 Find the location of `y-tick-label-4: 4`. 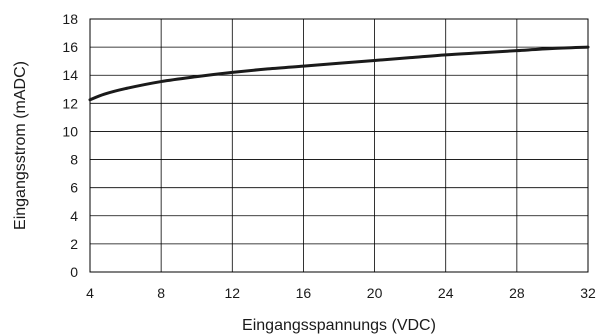

y-tick-label-4: 4 is located at coordinates (74, 216).